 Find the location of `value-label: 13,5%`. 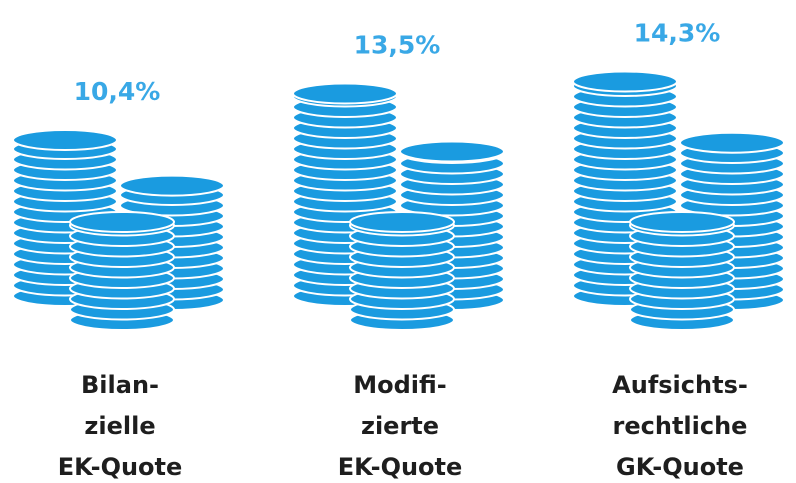

value-label: 13,5% is located at coordinates (397, 45).